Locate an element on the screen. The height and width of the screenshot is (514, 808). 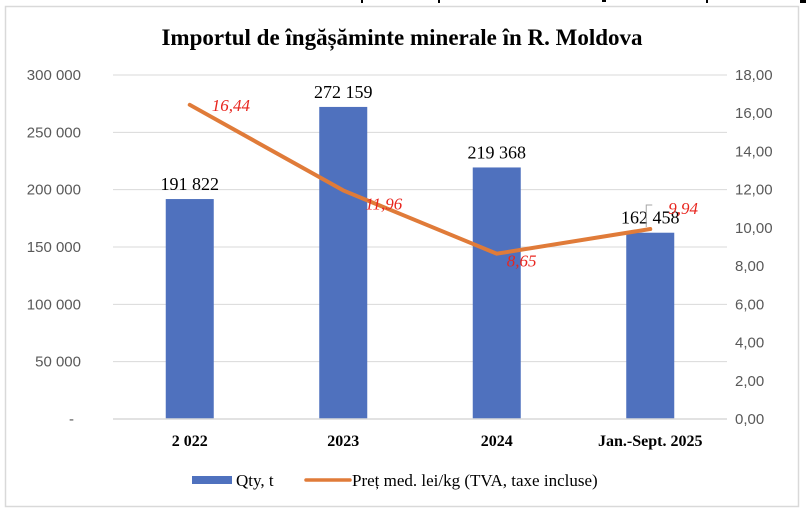
y-left-tick-label: 300 000 is located at coordinates (54, 75).